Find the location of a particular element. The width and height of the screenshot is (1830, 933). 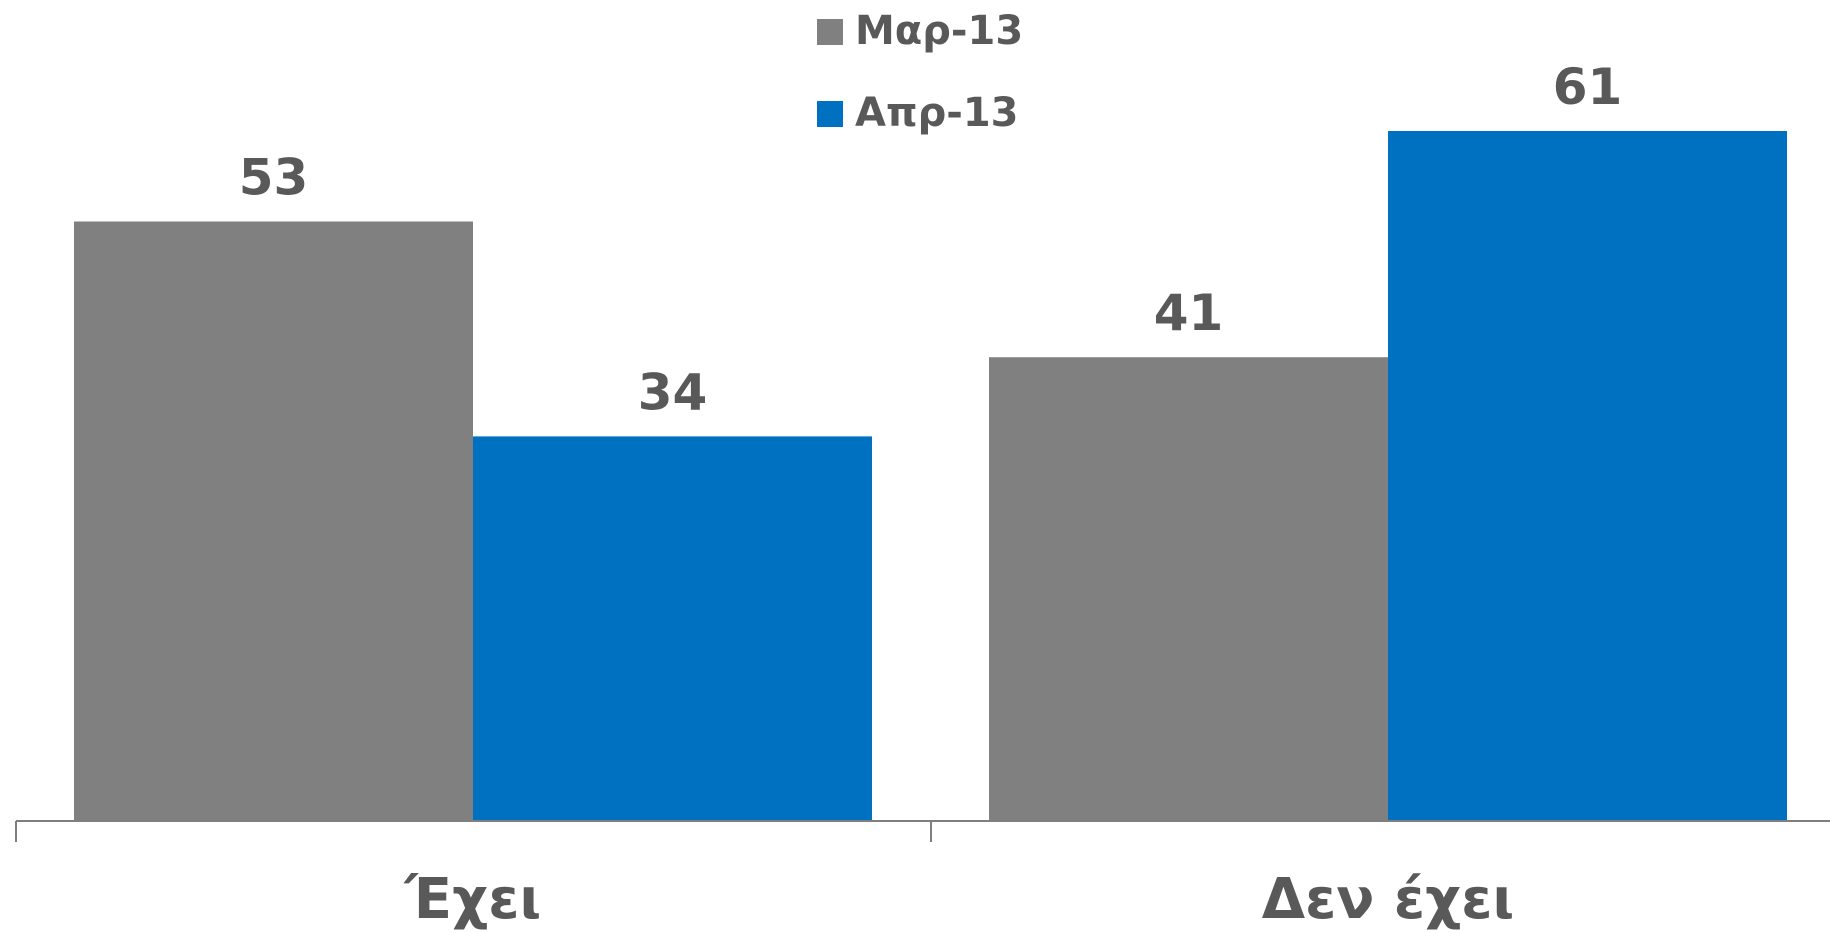

legend-label-2: Απρ-13 is located at coordinates (937, 113).